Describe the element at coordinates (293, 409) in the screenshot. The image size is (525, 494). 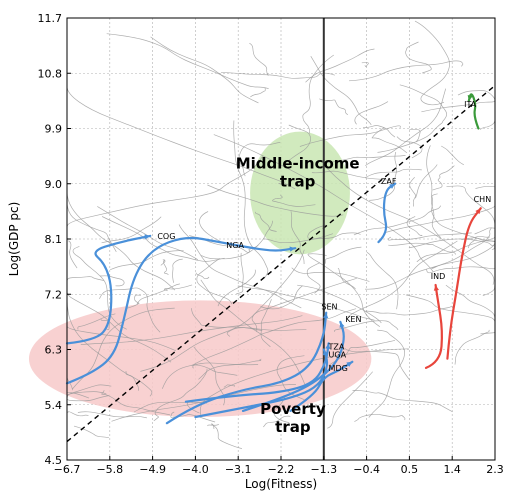
I see `region-label: Poverty` at that location.